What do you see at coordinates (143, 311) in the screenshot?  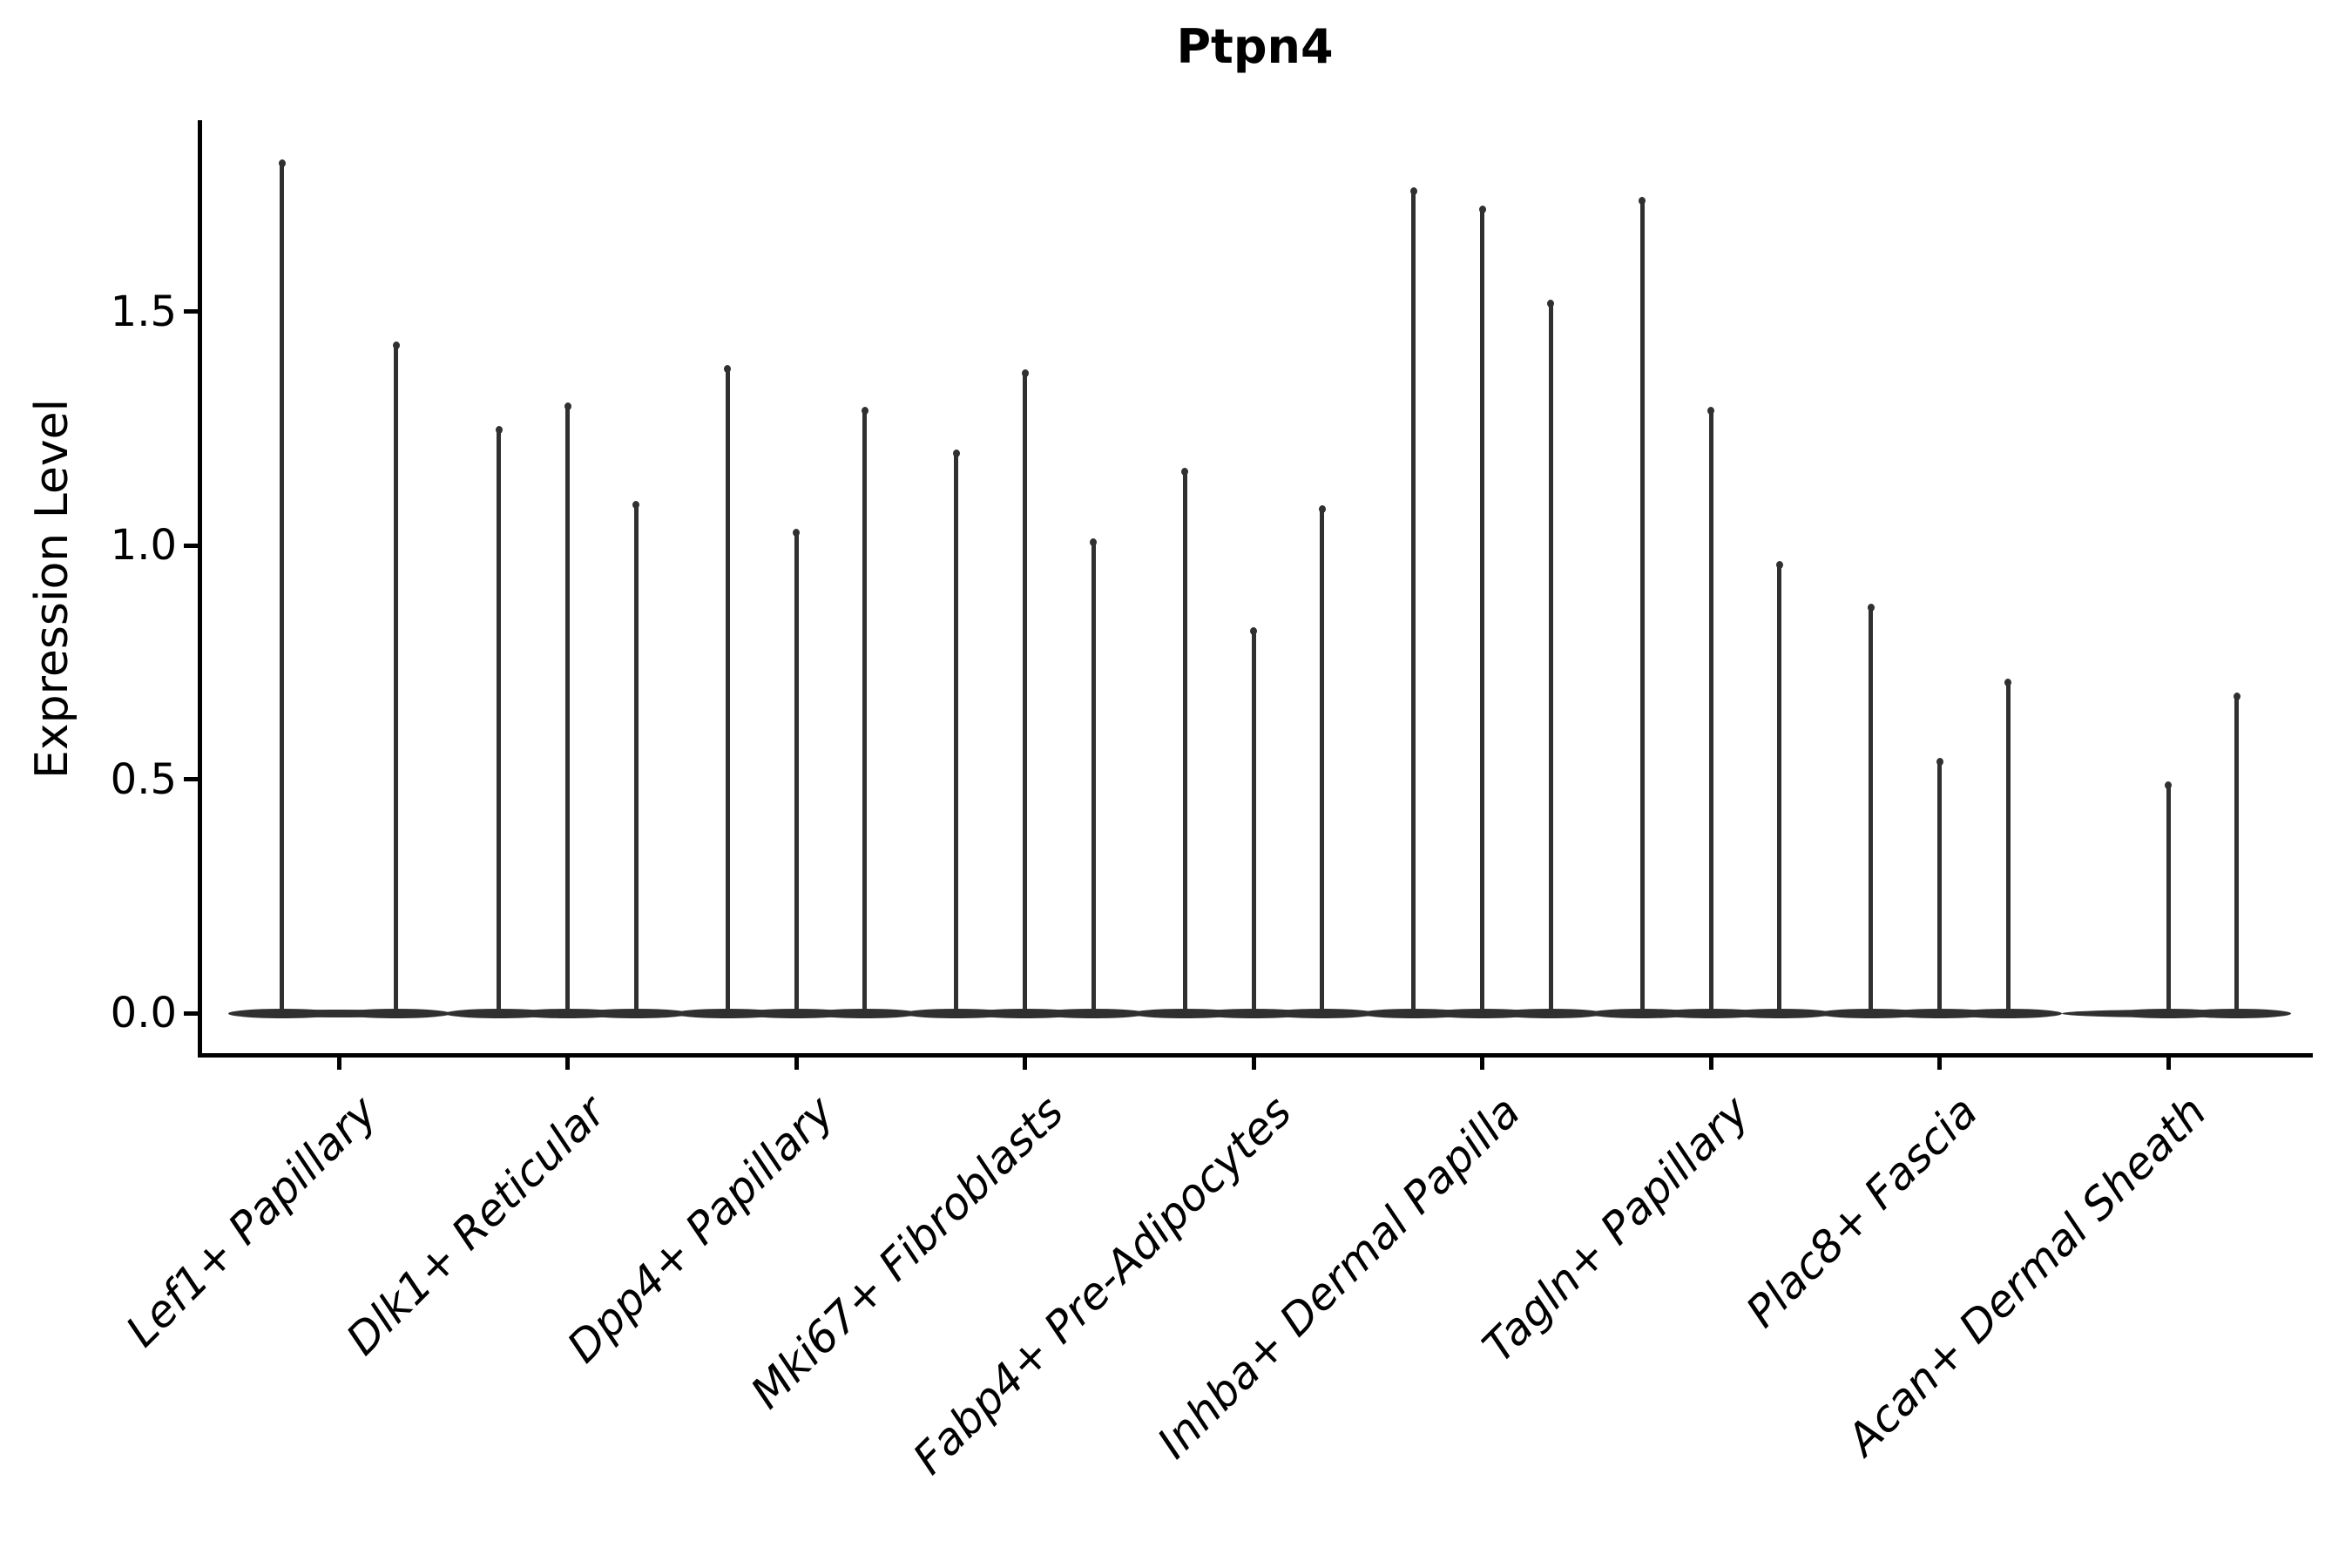 I see `y-tick-label: 1.5` at bounding box center [143, 311].